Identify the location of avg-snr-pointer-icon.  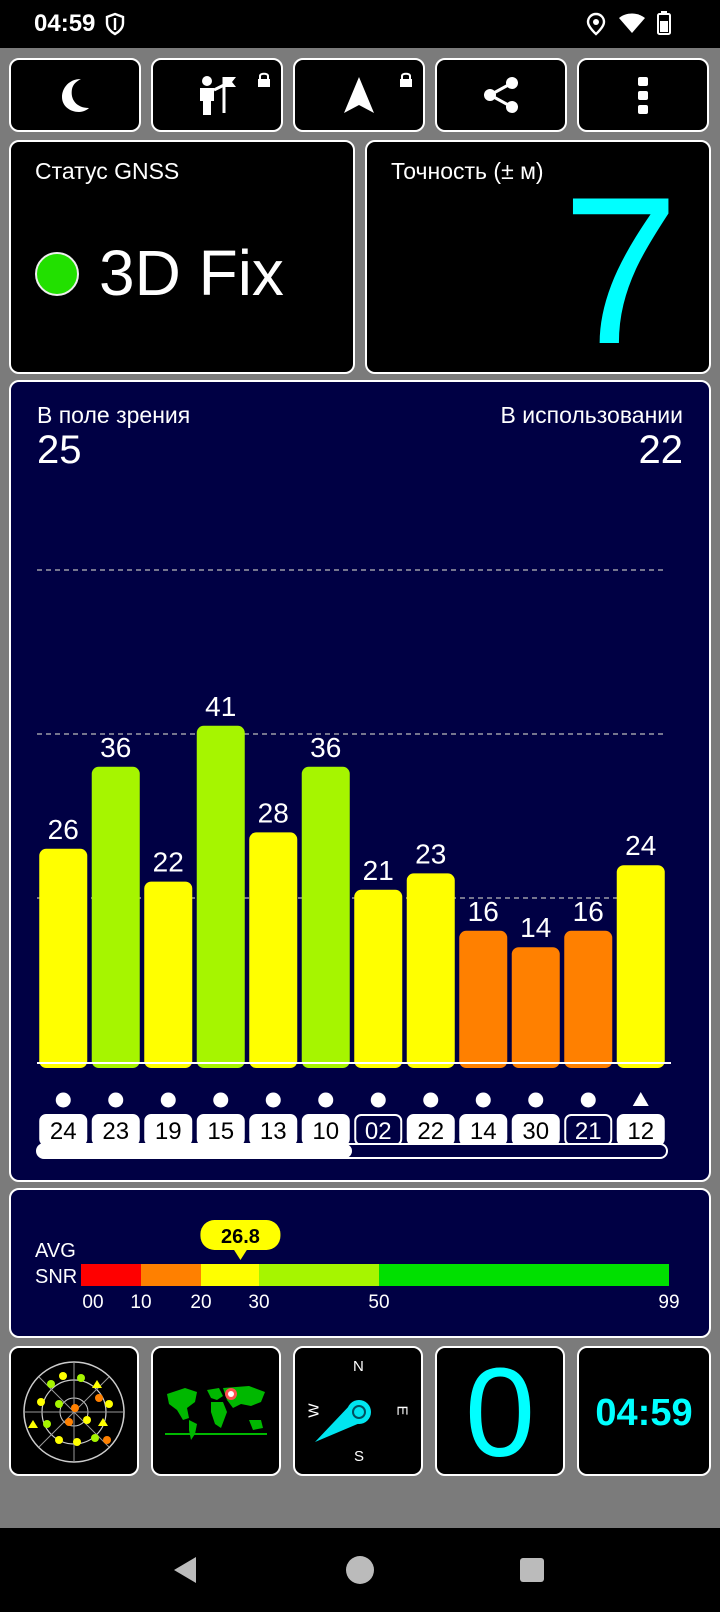
(240, 1254).